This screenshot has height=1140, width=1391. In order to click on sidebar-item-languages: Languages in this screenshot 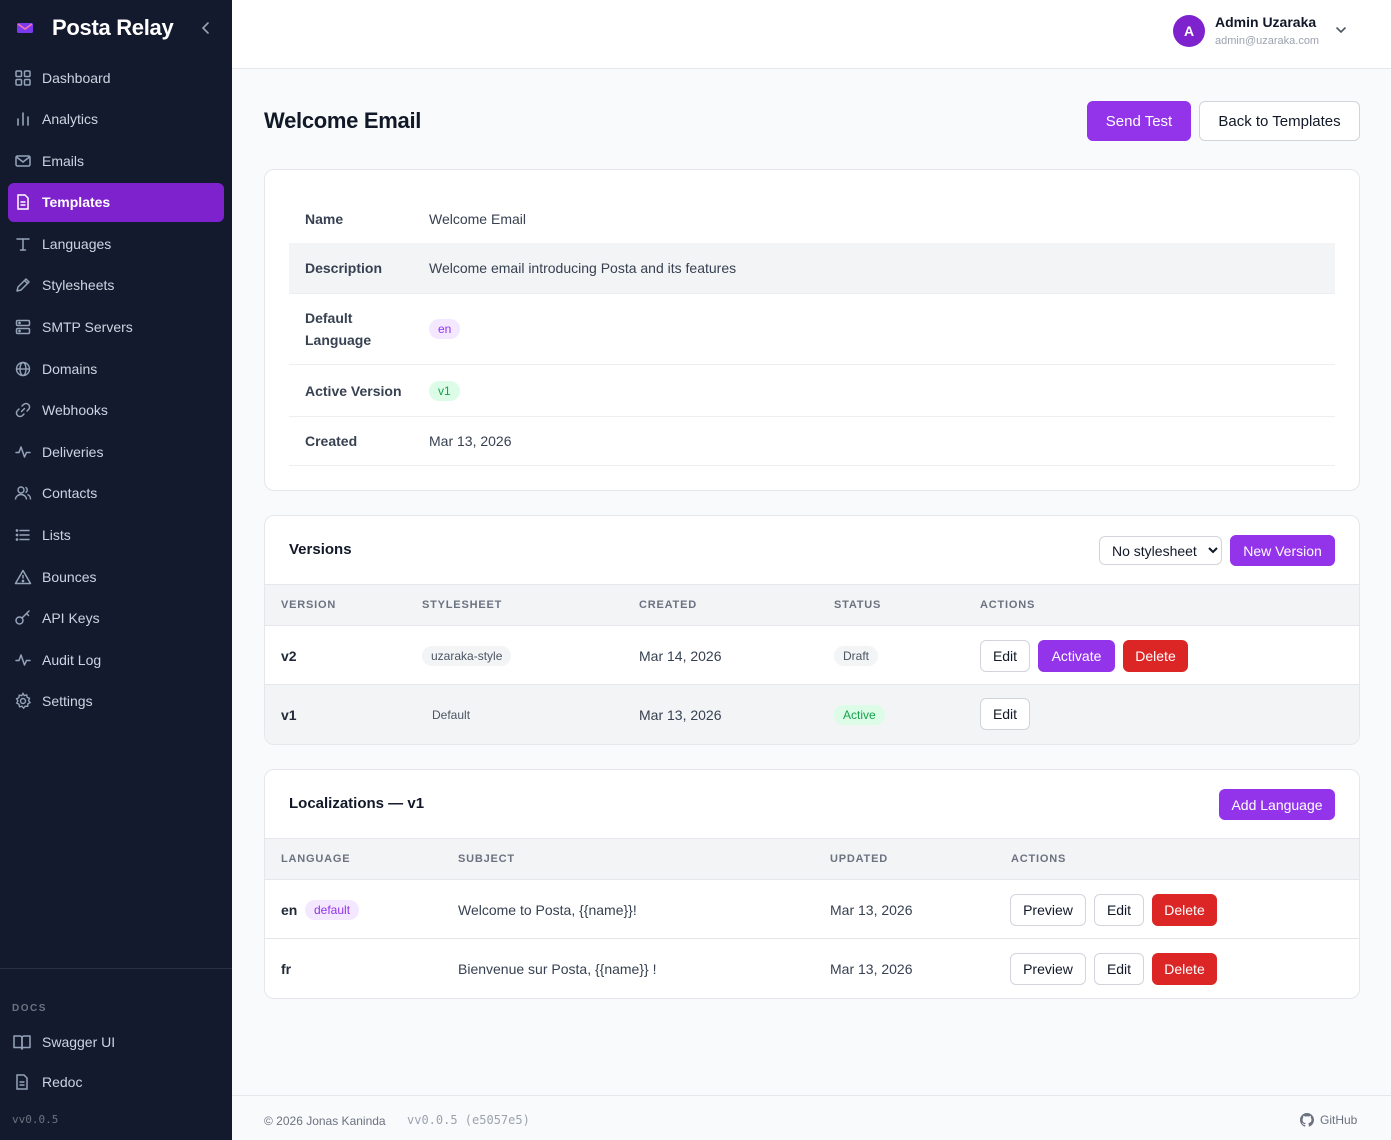, I will do `click(116, 243)`.